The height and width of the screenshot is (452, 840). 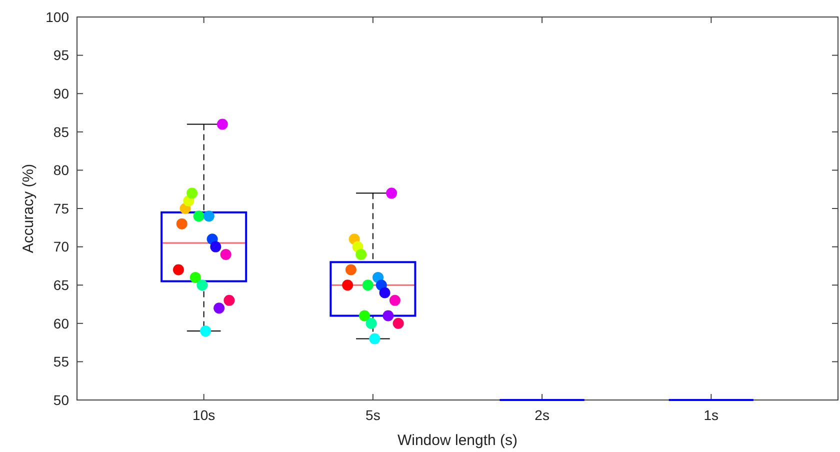 I want to click on x-tick-label: 5s, so click(x=373, y=415).